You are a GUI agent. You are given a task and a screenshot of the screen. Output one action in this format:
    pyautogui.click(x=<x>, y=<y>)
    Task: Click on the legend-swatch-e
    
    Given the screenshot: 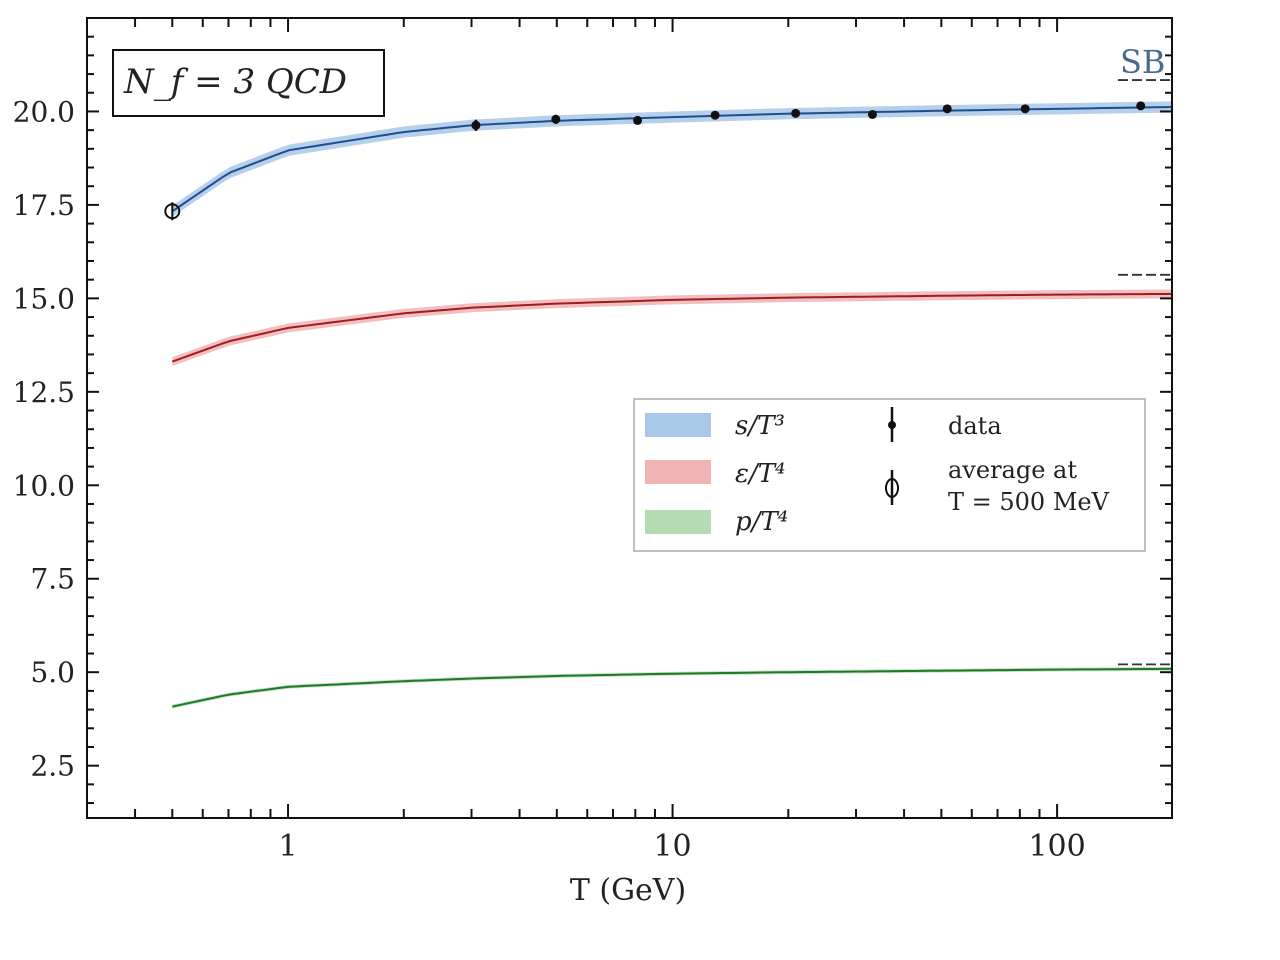 What is the action you would take?
    pyautogui.click(x=678, y=472)
    